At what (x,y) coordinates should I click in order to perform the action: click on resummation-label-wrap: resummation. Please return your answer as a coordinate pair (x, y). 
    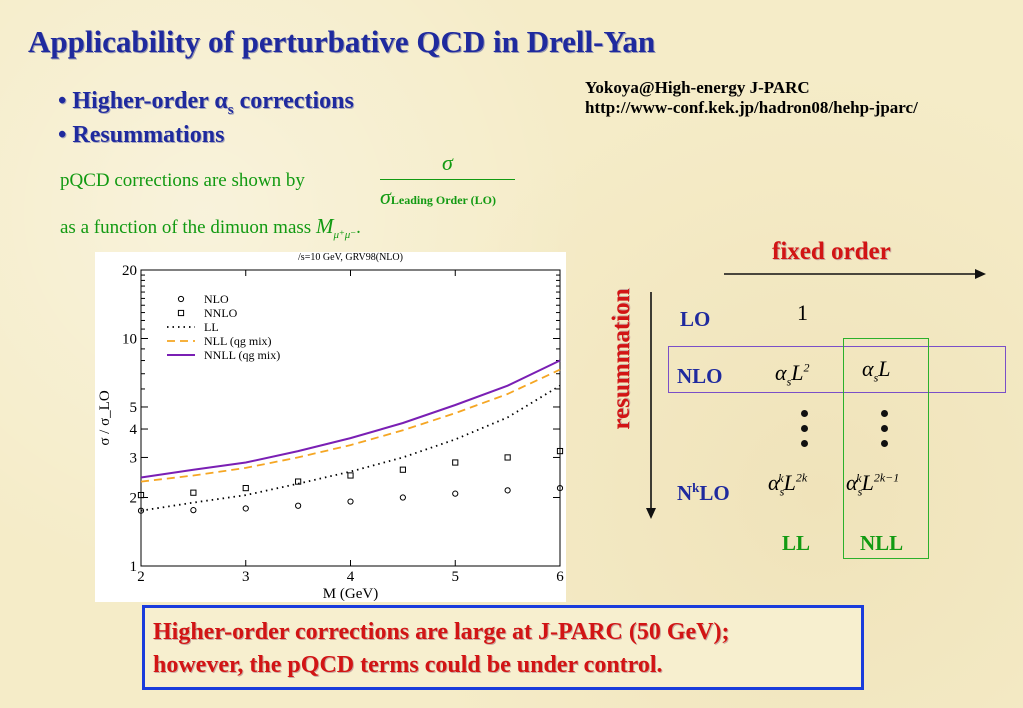
    Looking at the image, I should click on (622, 362).